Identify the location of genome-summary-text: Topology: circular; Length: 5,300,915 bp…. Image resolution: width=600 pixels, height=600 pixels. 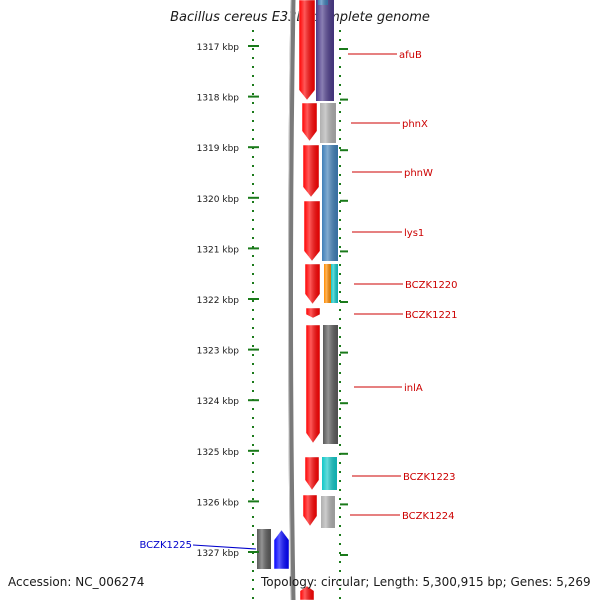
(426, 582).